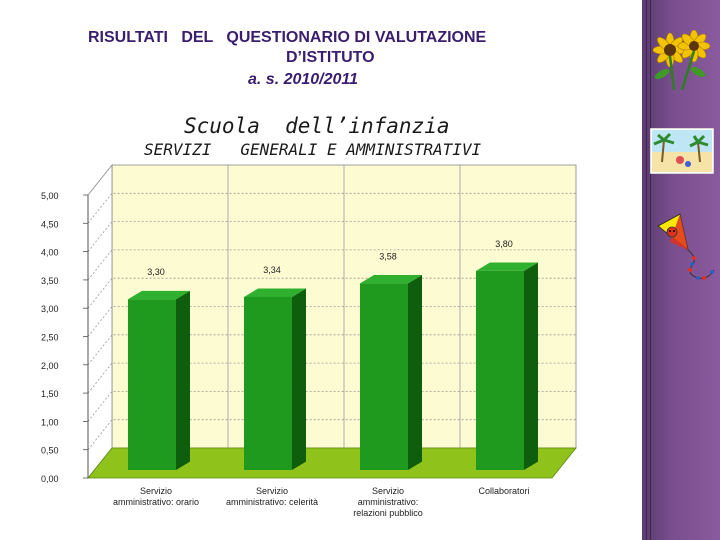 This screenshot has width=720, height=540. What do you see at coordinates (50, 479) in the screenshot?
I see `y-tick-label: 0,00` at bounding box center [50, 479].